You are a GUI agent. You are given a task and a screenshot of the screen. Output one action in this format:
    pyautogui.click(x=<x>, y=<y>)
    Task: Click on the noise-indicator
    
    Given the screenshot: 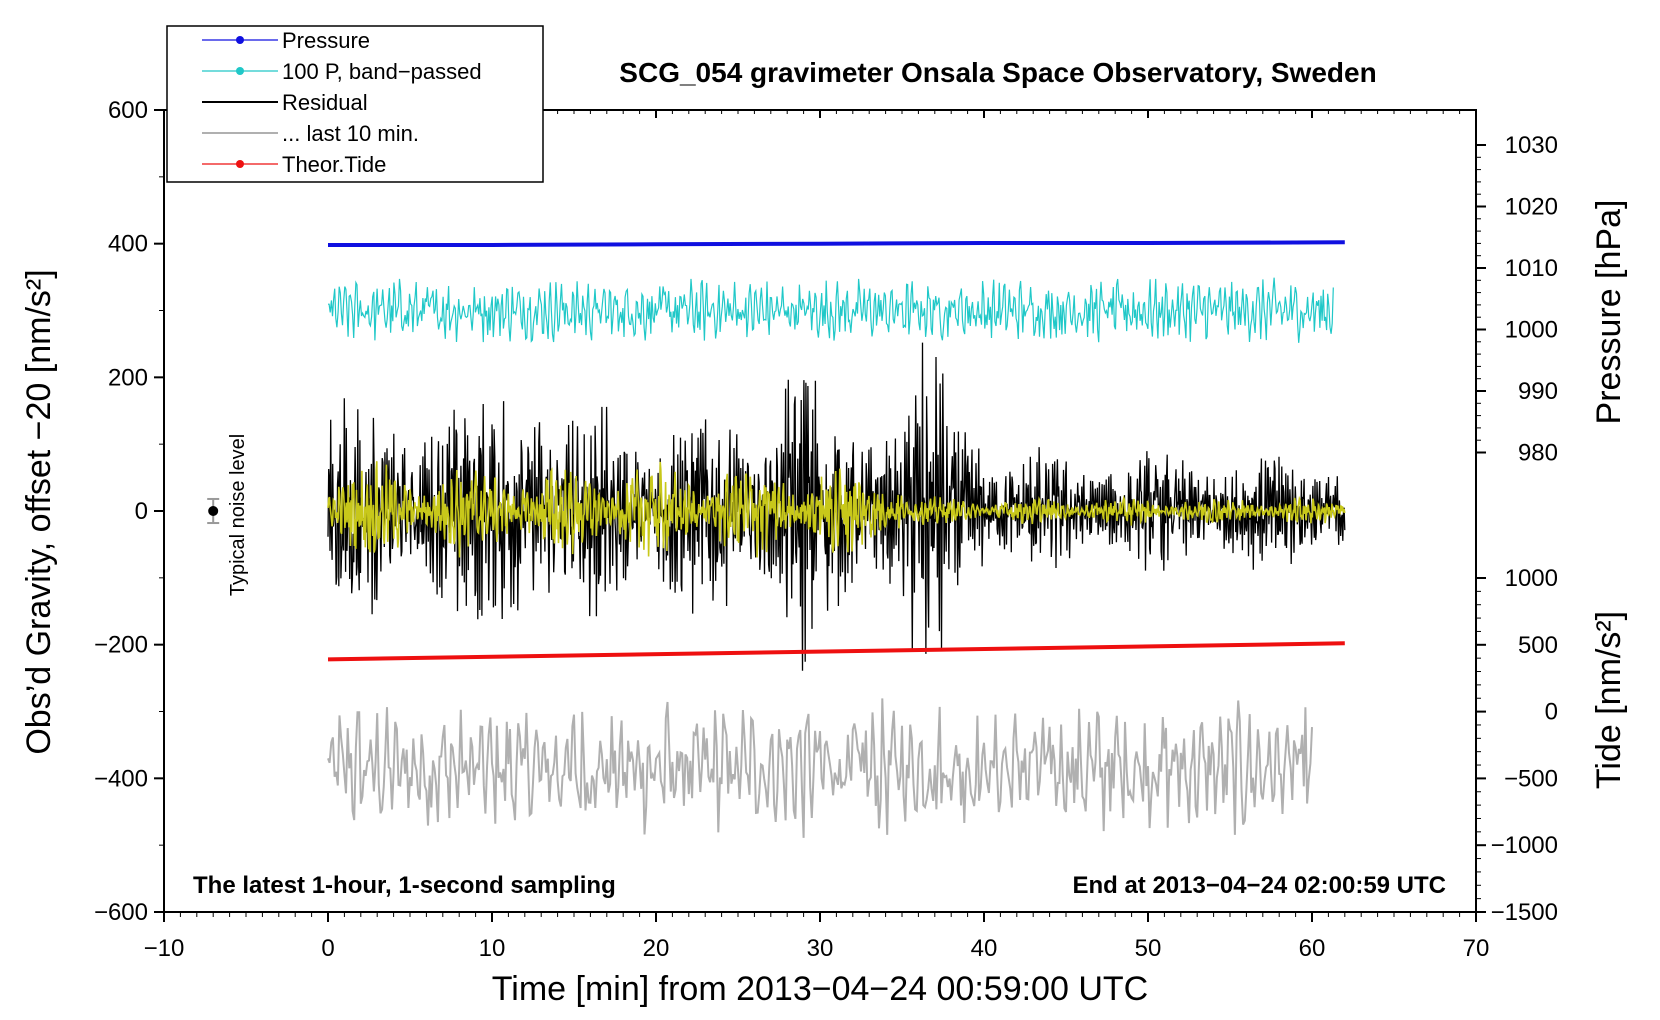 What is the action you would take?
    pyautogui.click(x=213, y=511)
    